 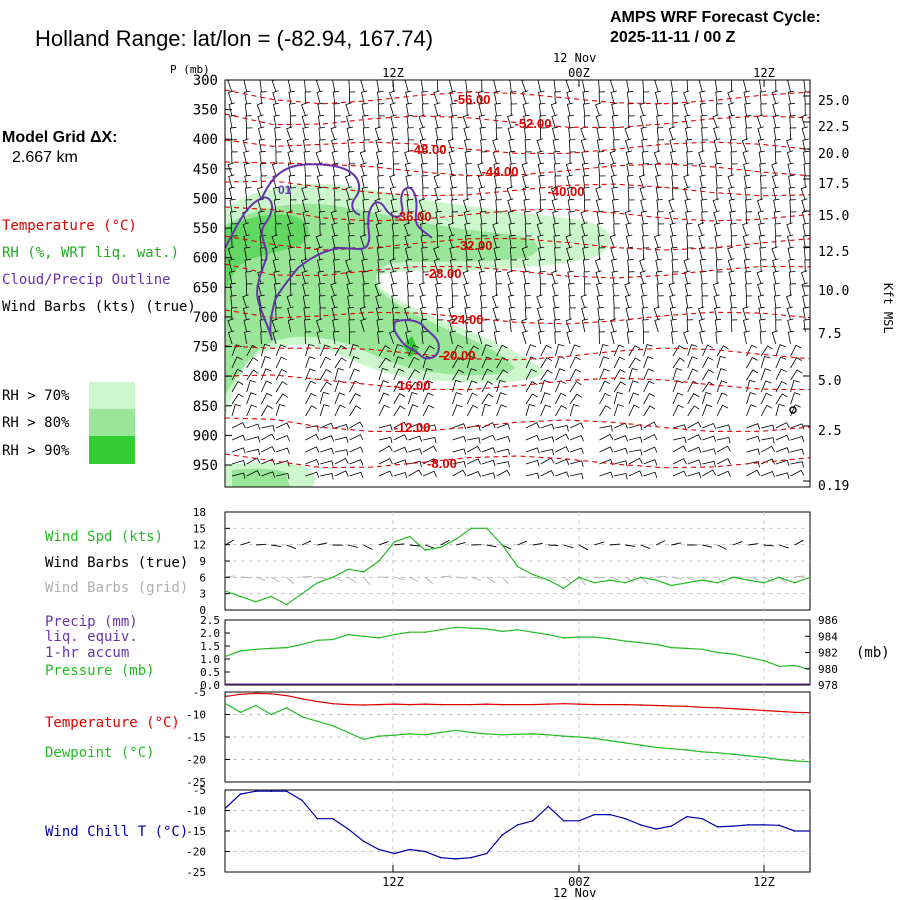 I want to click on precip-tick-label: 2.5, so click(x=210, y=620).